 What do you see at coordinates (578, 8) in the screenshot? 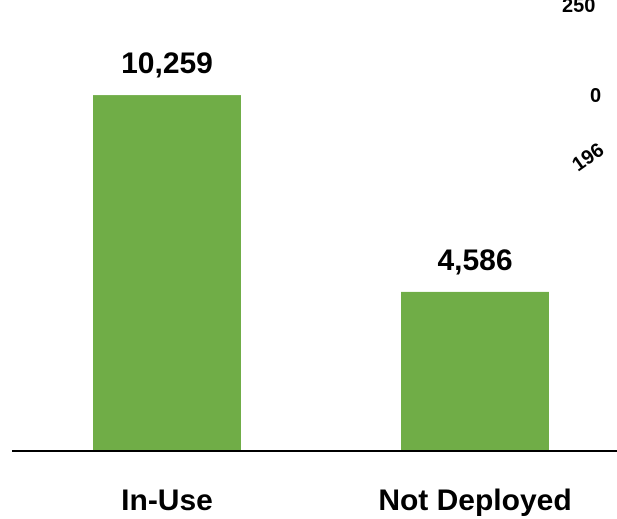
I see `partial-tick-label-250: 250` at bounding box center [578, 8].